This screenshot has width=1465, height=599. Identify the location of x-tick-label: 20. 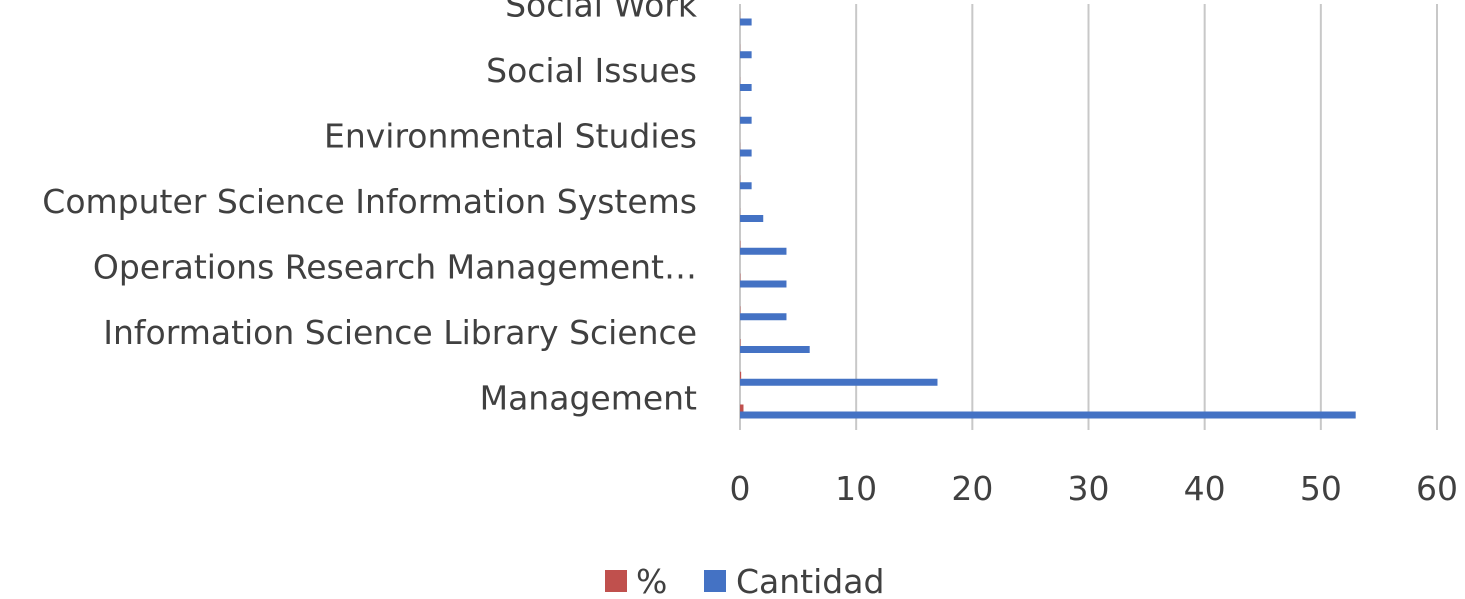
(972, 488).